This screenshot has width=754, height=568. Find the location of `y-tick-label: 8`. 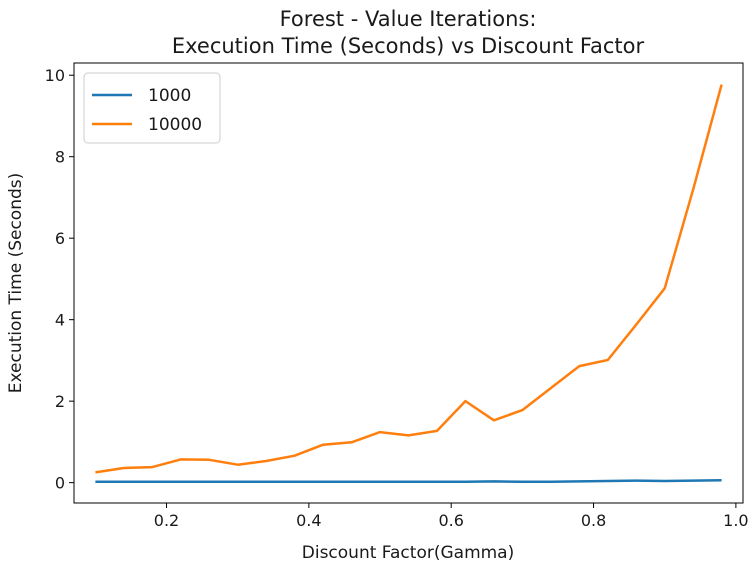

y-tick-label: 8 is located at coordinates (60, 157).